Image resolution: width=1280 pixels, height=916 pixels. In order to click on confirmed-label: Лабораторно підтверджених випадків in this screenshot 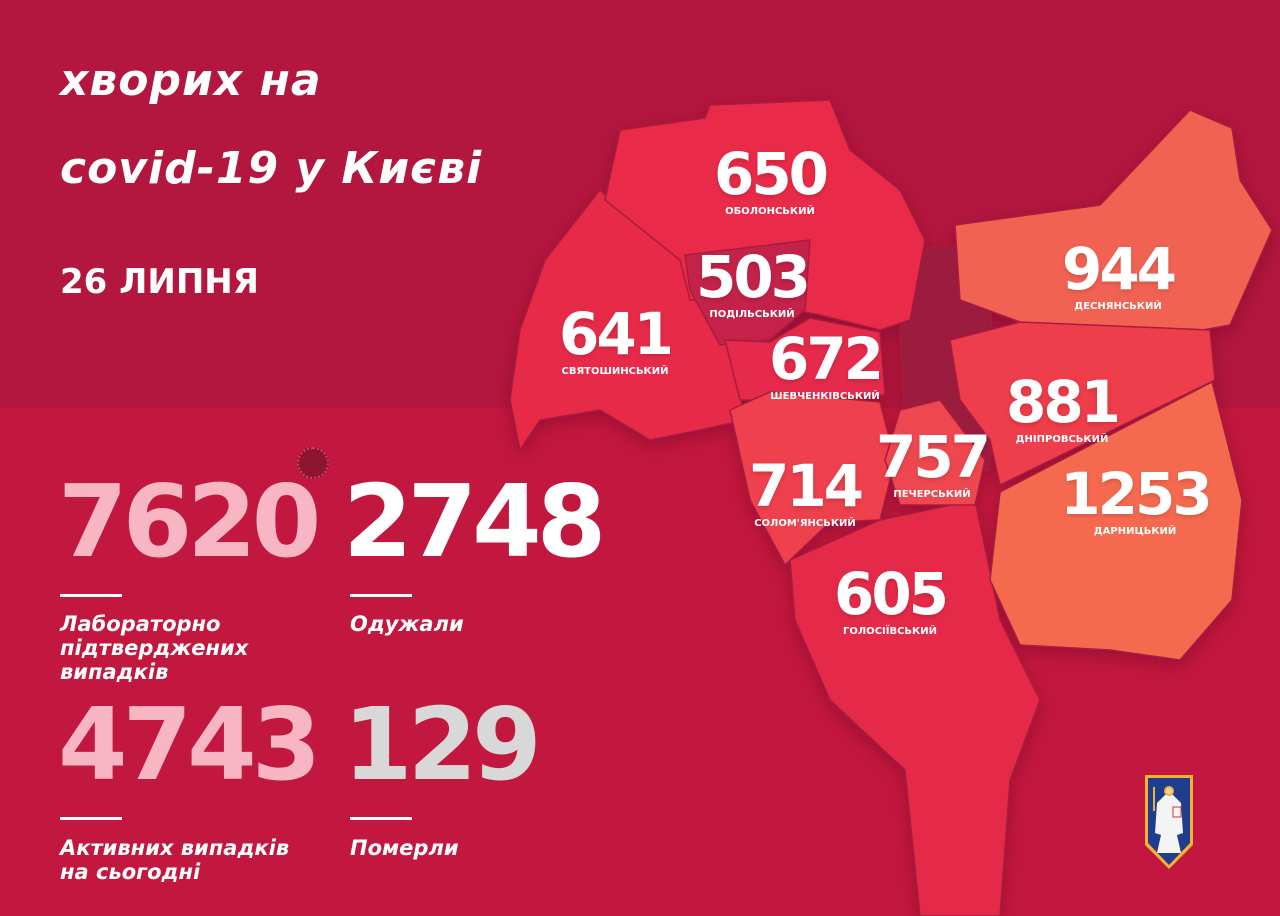, I will do `click(154, 648)`.